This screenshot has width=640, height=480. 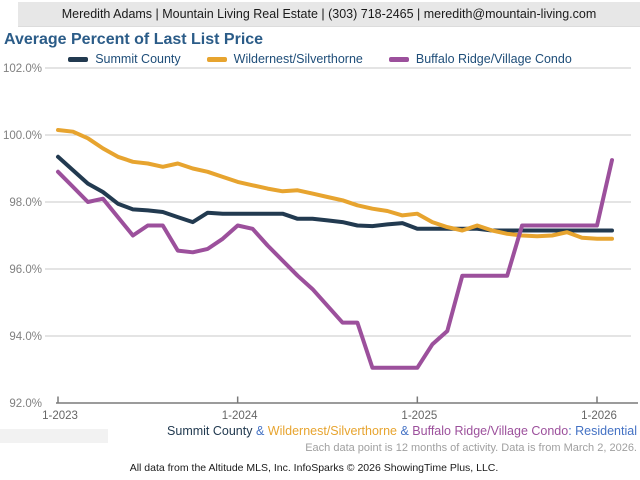 What do you see at coordinates (602, 431) in the screenshot?
I see `footer-series-part: : Residential` at bounding box center [602, 431].